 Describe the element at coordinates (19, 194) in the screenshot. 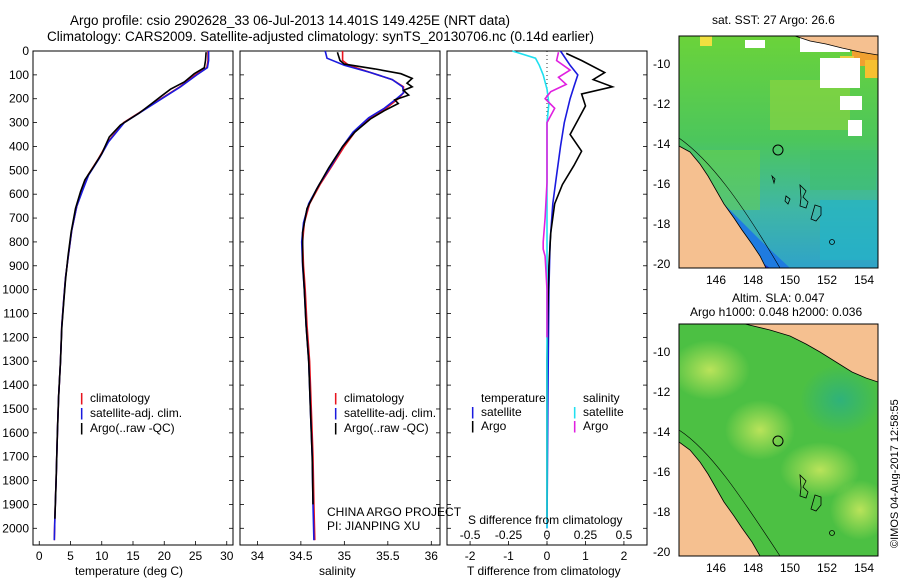

I see `ytick-label: 600` at that location.